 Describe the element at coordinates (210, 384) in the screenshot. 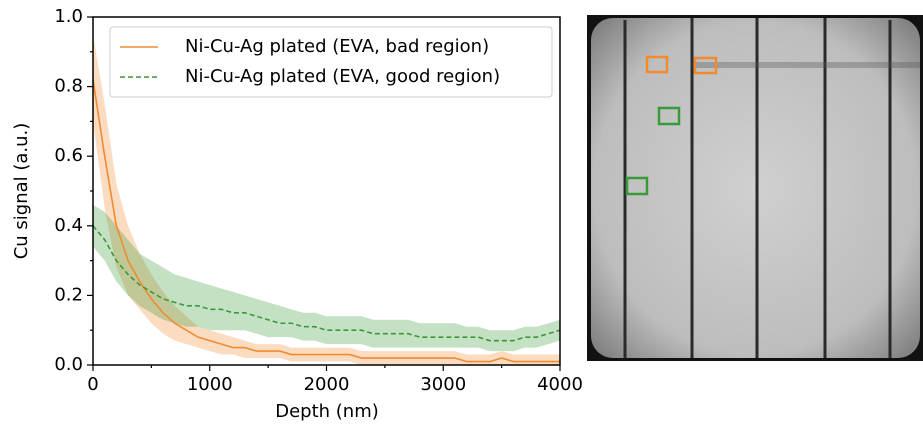

I see `x-tick-label: 1000` at that location.